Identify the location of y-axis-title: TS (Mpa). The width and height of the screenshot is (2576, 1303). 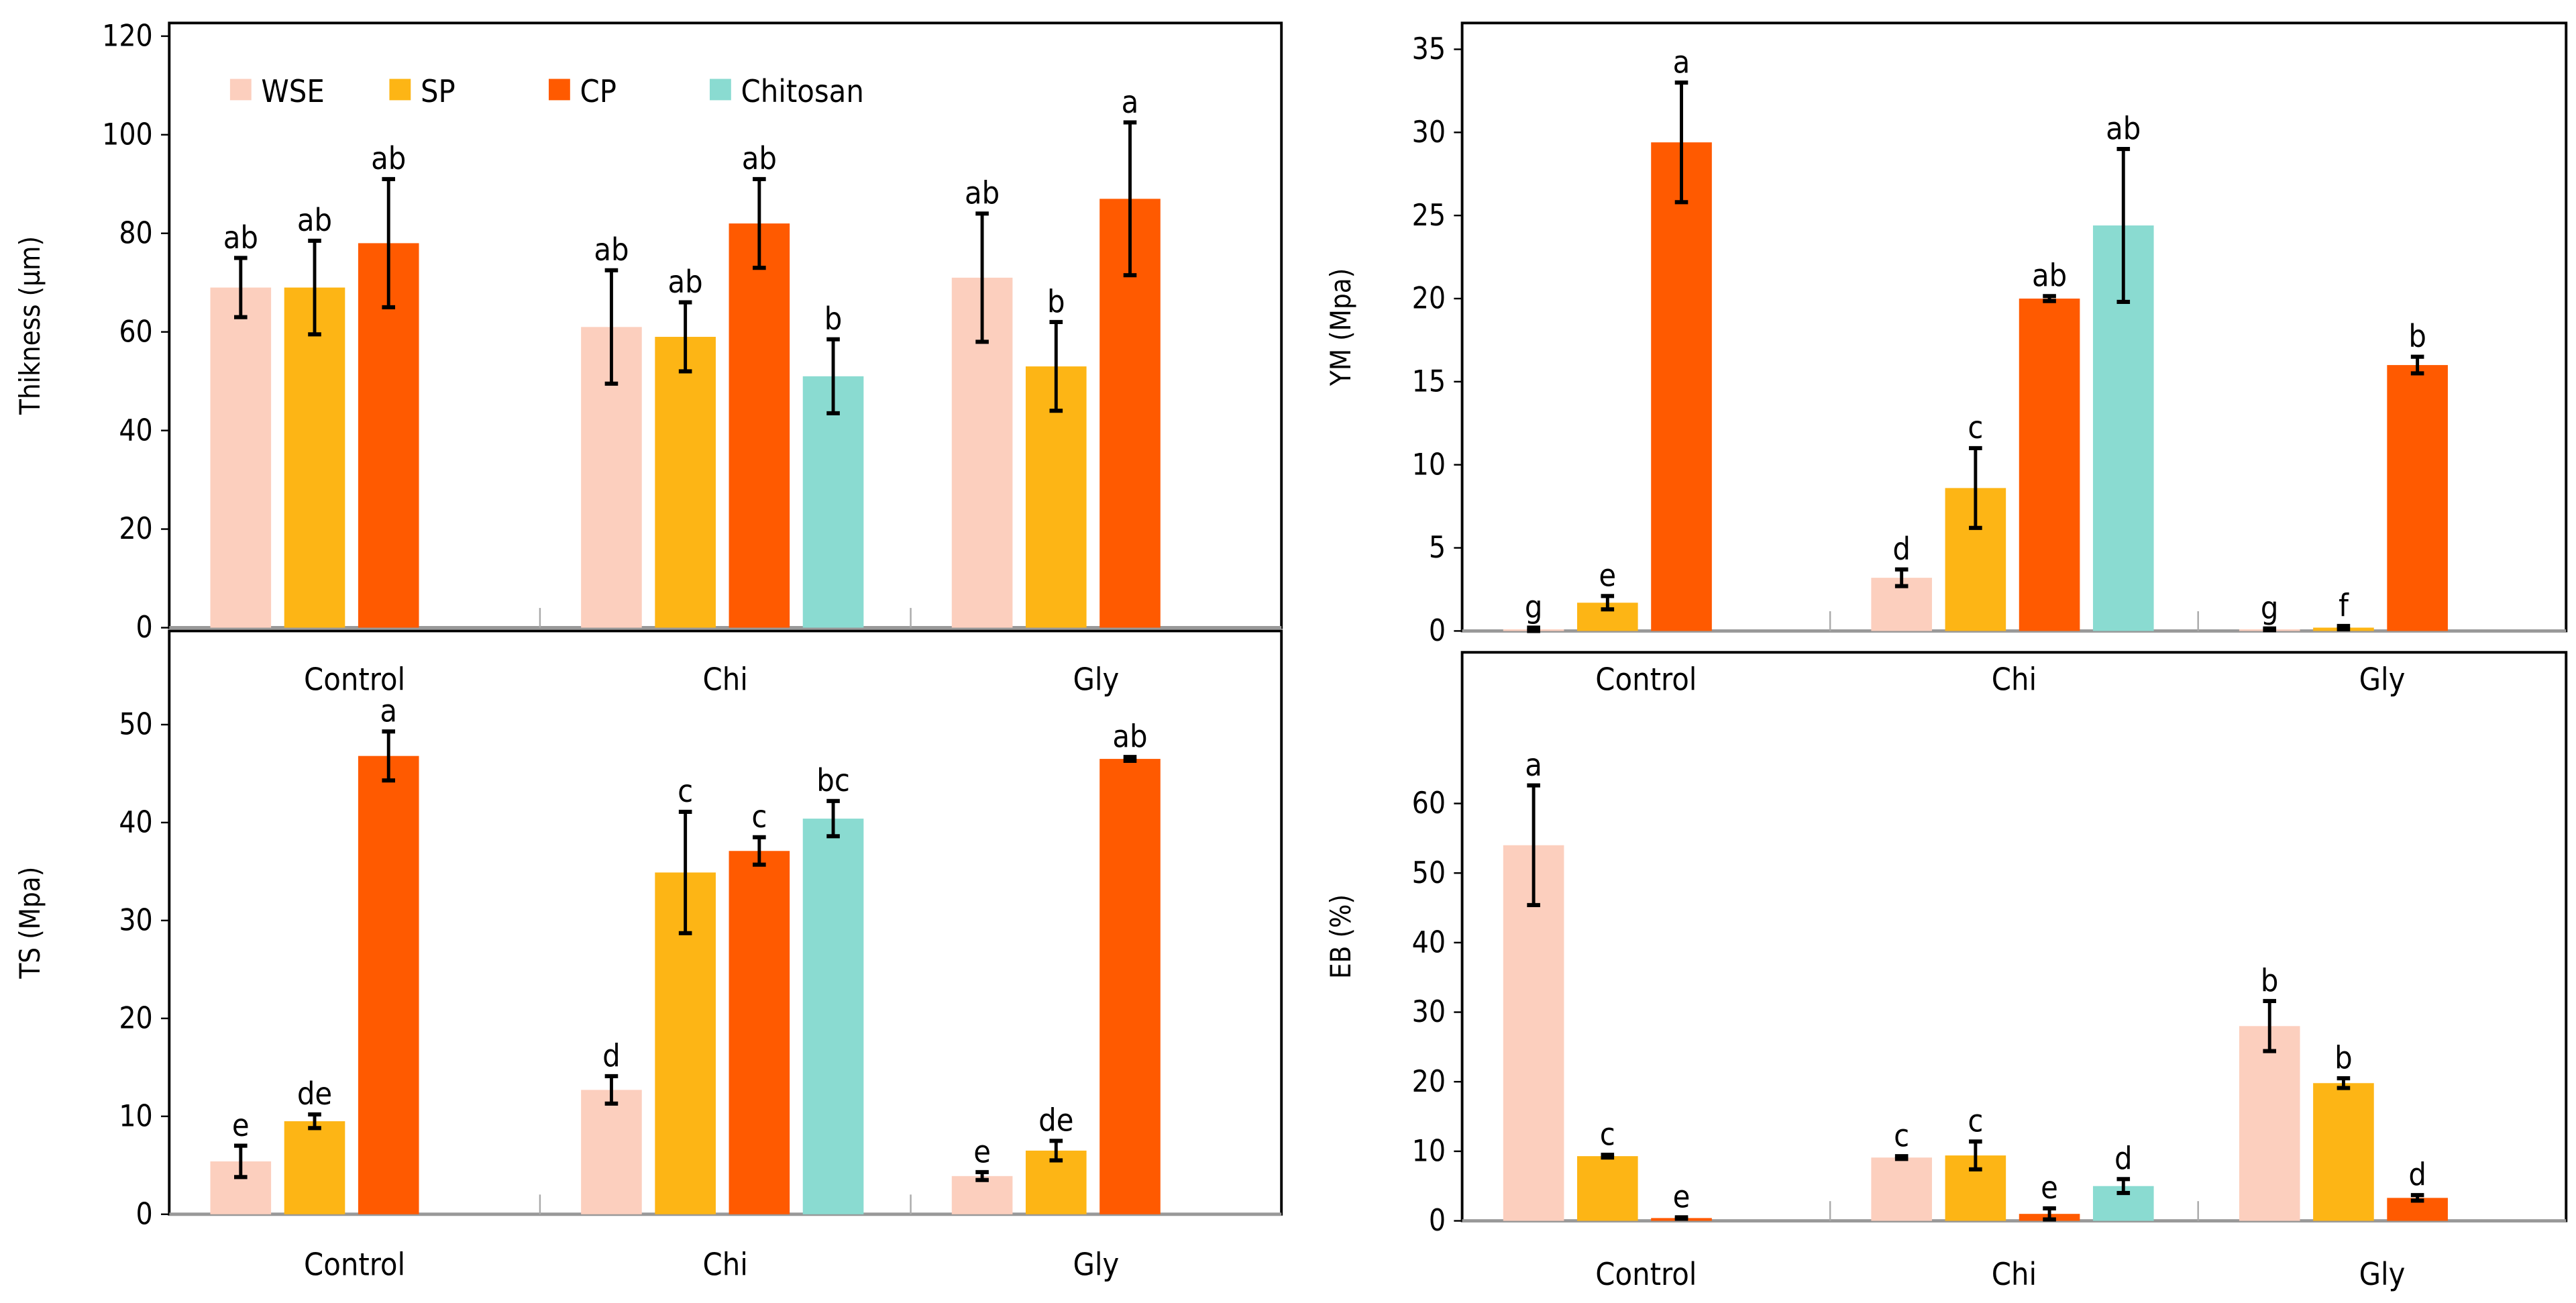
(29, 923).